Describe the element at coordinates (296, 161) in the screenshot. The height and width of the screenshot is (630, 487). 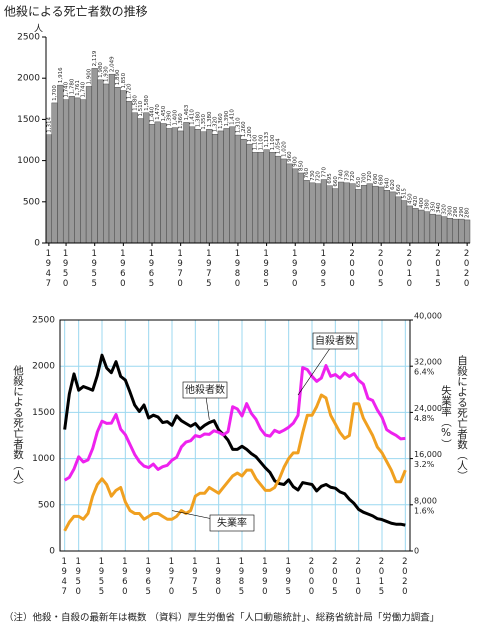
I see `value-label: 900` at that location.